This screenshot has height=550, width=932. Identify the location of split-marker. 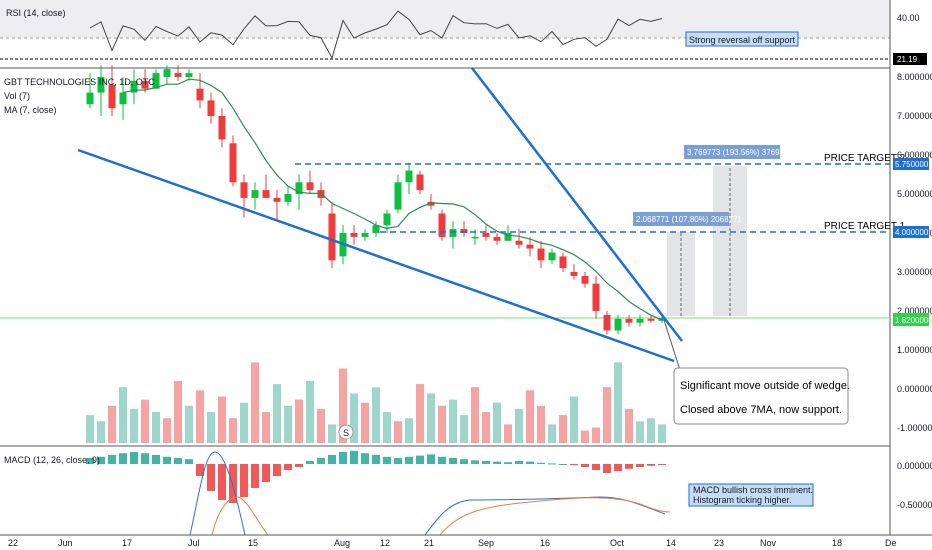
(346, 432).